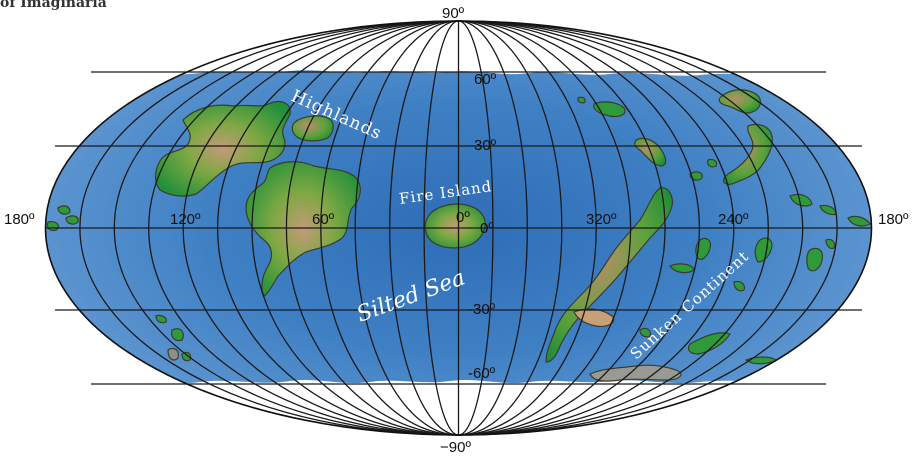 The height and width of the screenshot is (457, 917). I want to click on label-lat-90s: −90º, so click(455, 447).